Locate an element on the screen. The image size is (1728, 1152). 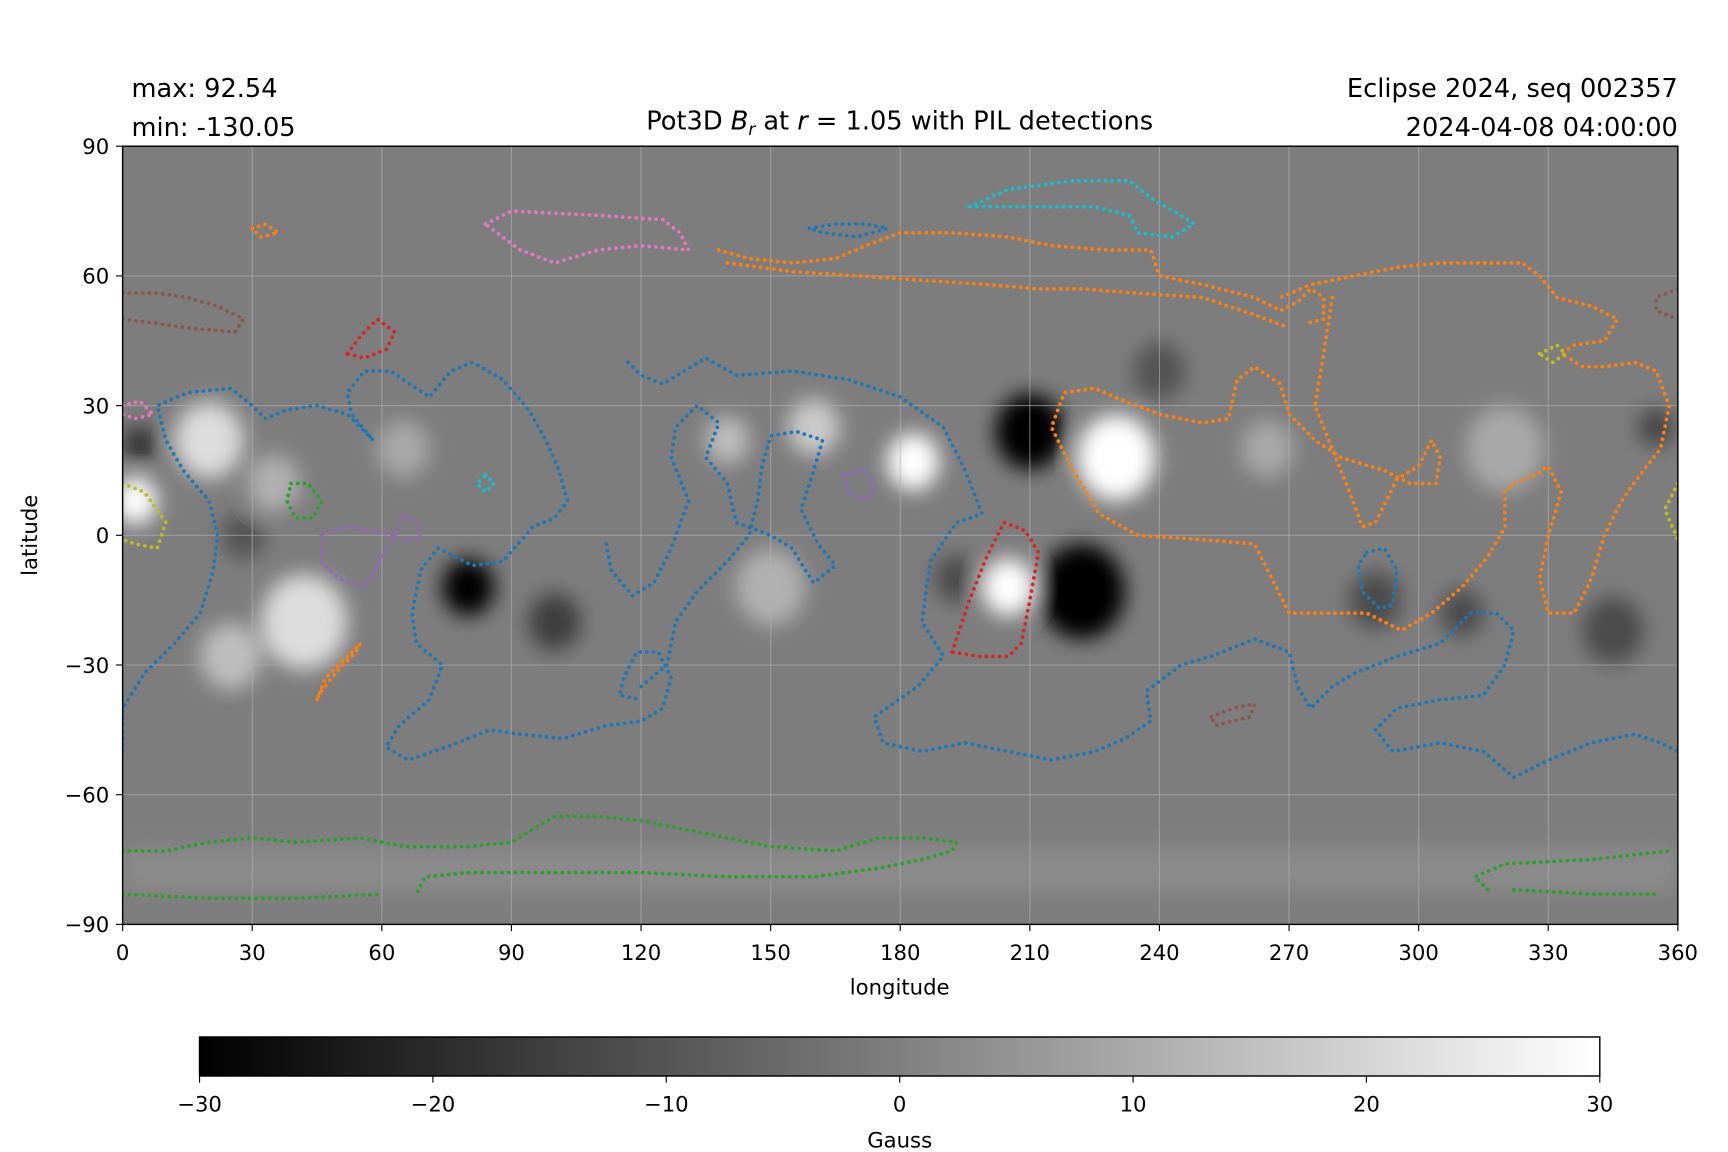
x-tick-label: 60 is located at coordinates (381, 952).